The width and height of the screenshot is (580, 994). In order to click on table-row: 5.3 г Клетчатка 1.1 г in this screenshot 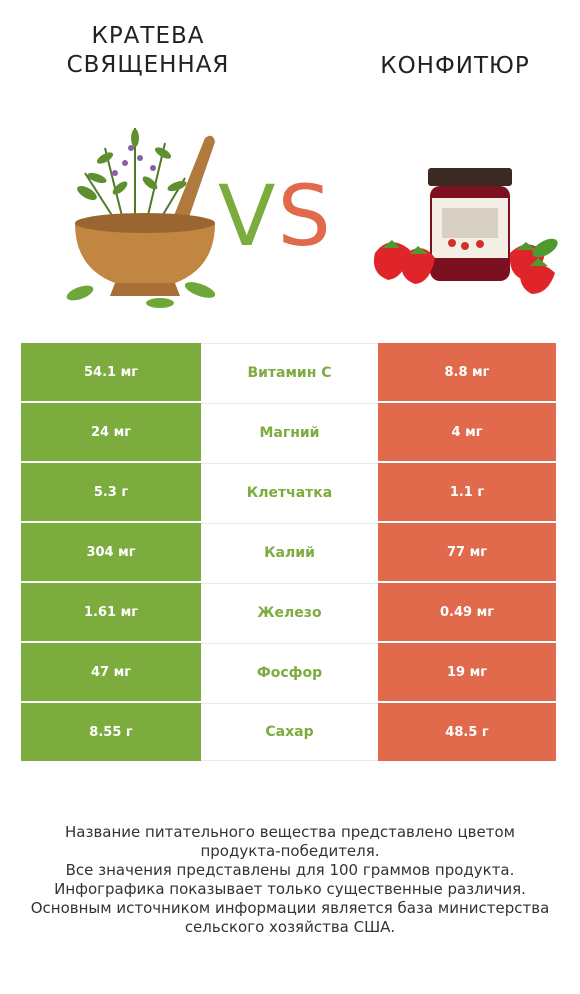, I will do `click(289, 493)`.